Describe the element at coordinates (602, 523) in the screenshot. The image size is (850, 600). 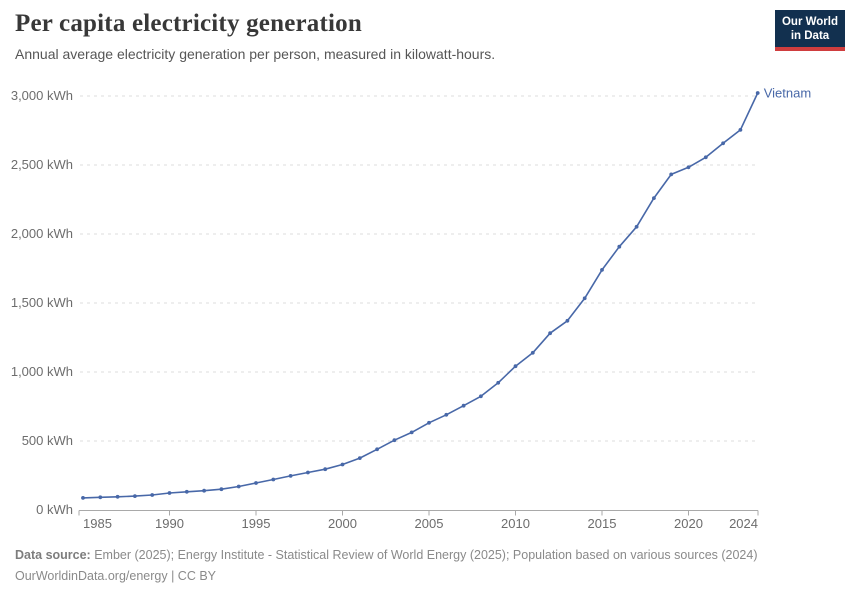
I see `x-axis-tick-label: 2015` at that location.